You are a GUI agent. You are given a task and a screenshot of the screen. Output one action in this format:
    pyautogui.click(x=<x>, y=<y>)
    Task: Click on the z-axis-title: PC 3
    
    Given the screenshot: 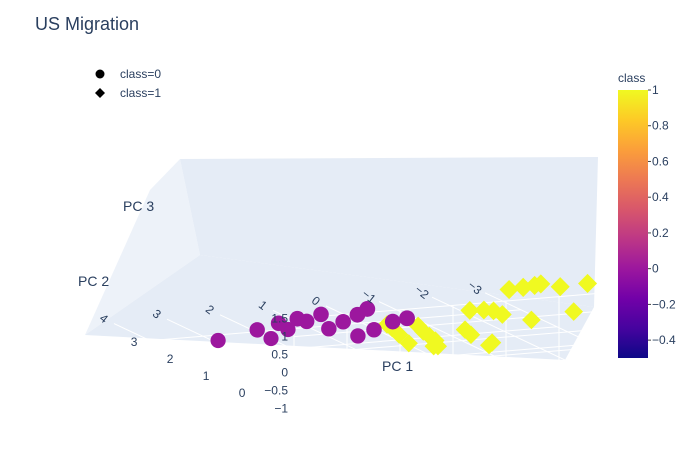 What is the action you would take?
    pyautogui.click(x=138, y=206)
    